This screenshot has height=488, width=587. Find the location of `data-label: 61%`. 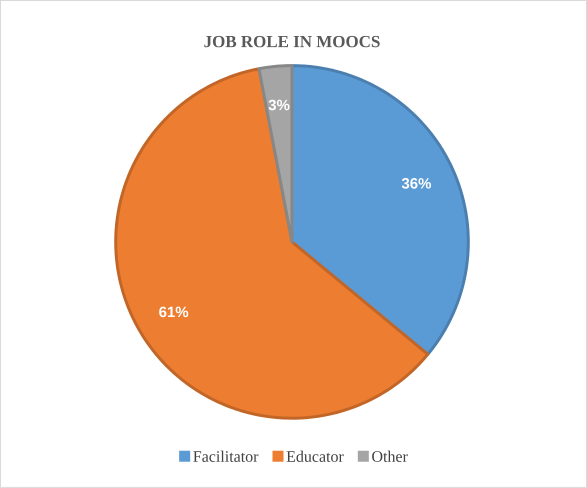

data-label: 61% is located at coordinates (173, 312).